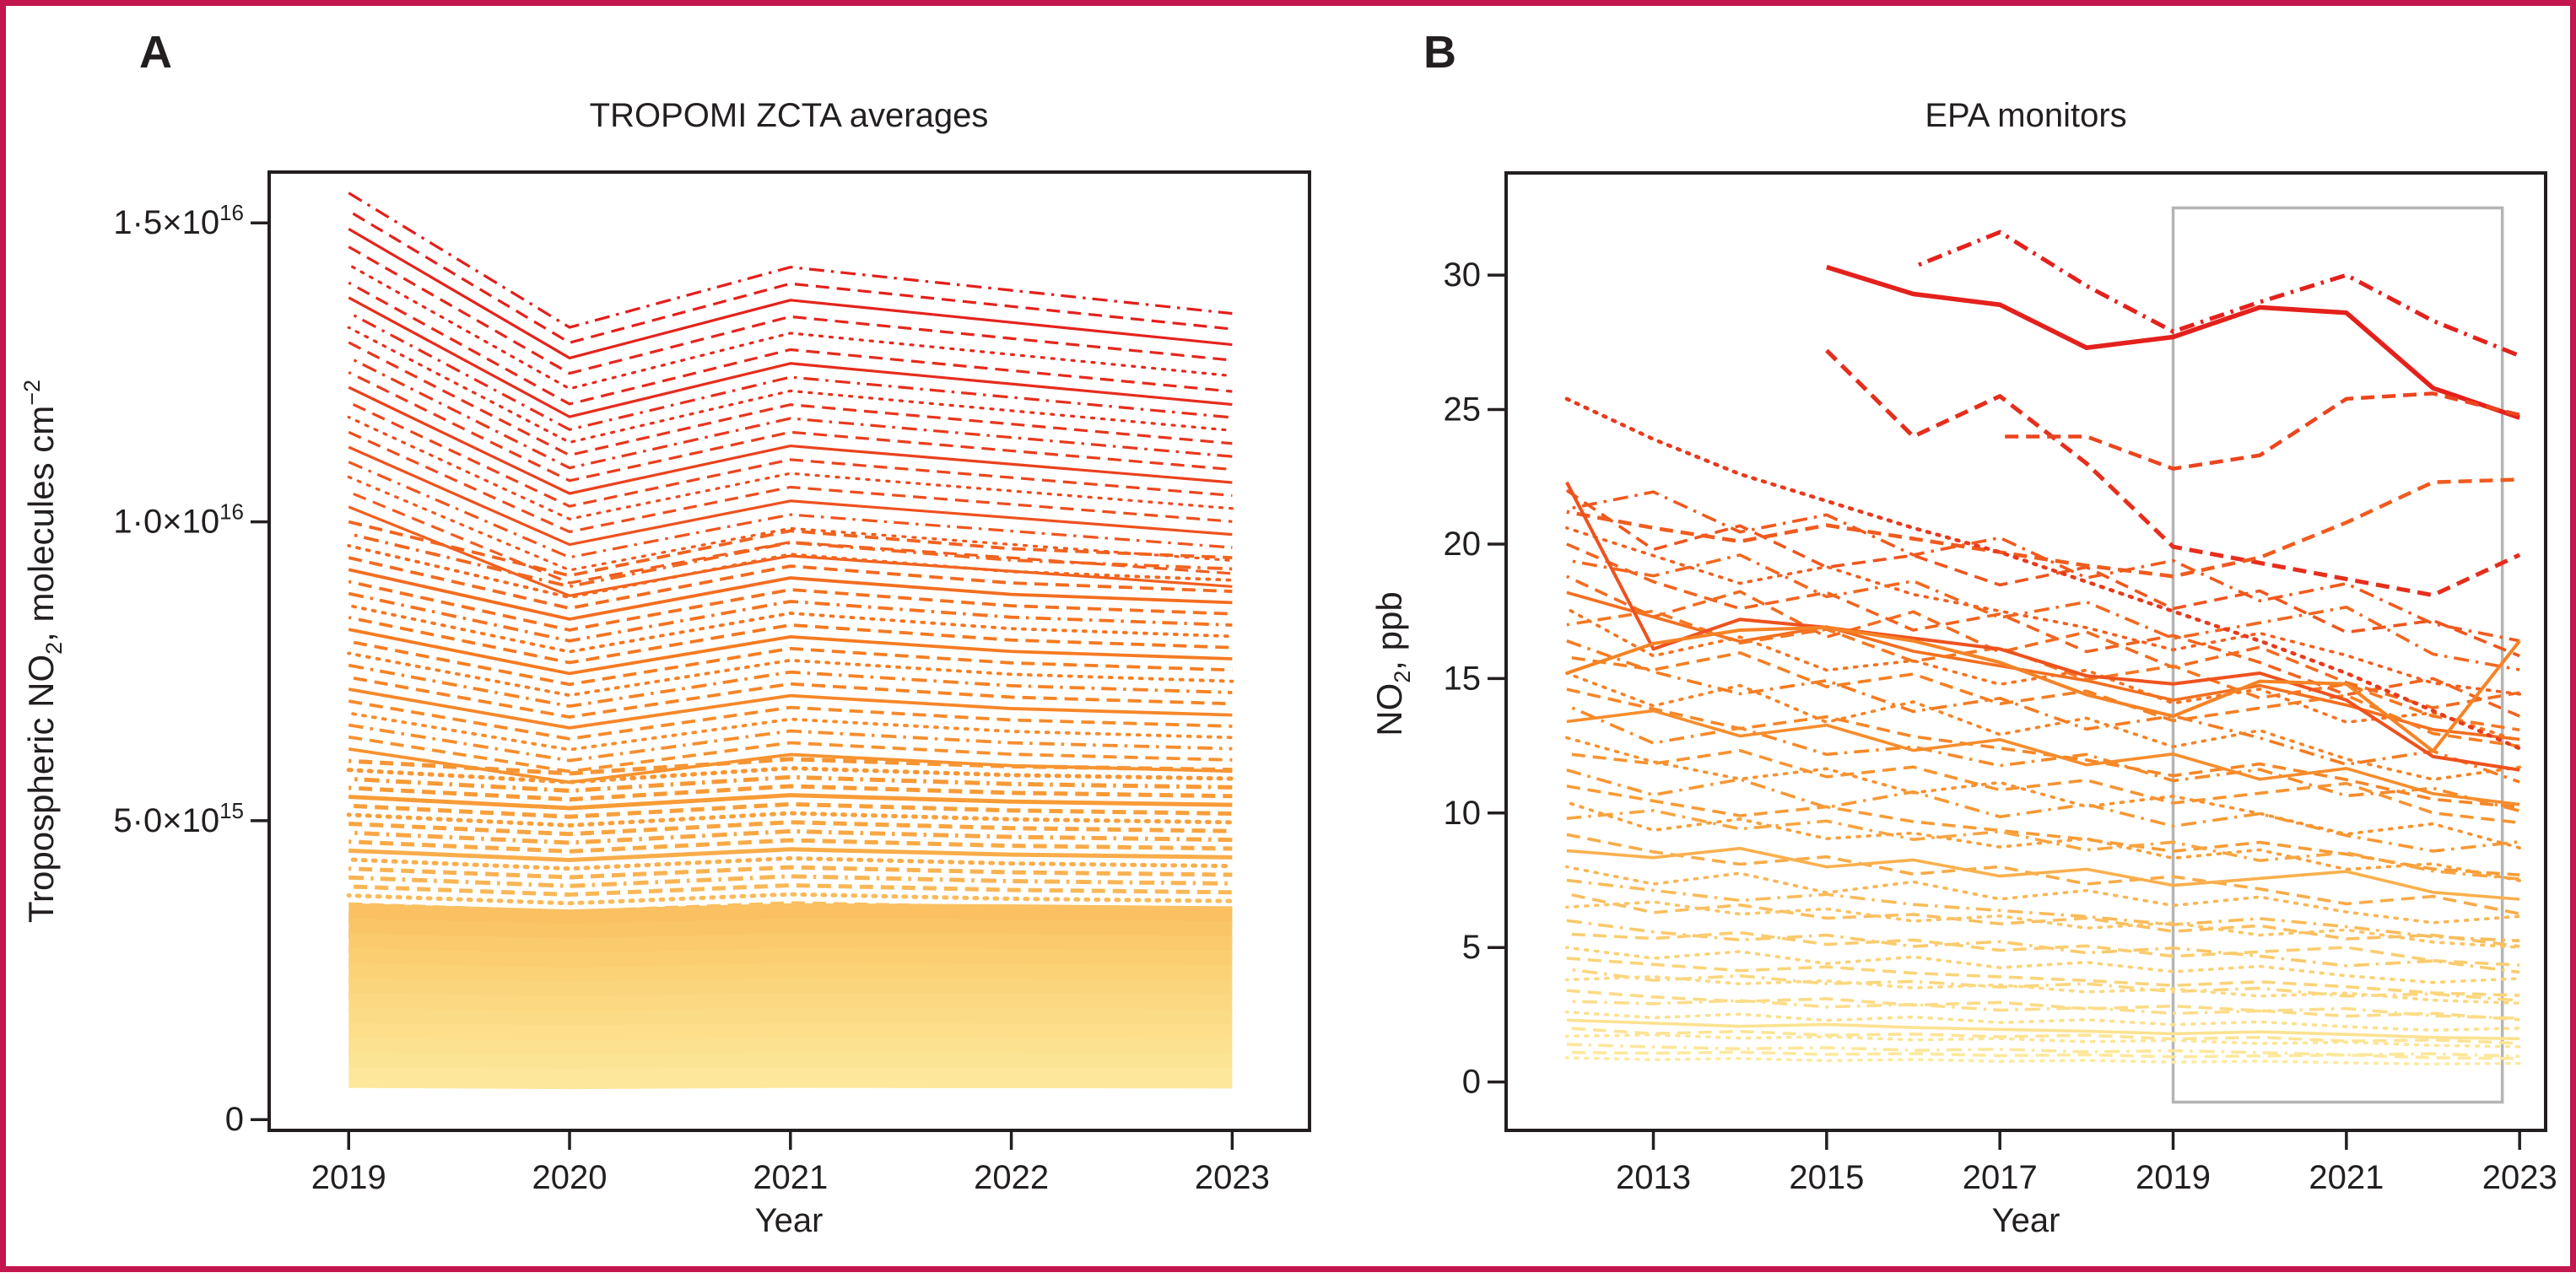 The image size is (2576, 1278). What do you see at coordinates (789, 1220) in the screenshot?
I see `panel-a-xaxis-label: Year` at bounding box center [789, 1220].